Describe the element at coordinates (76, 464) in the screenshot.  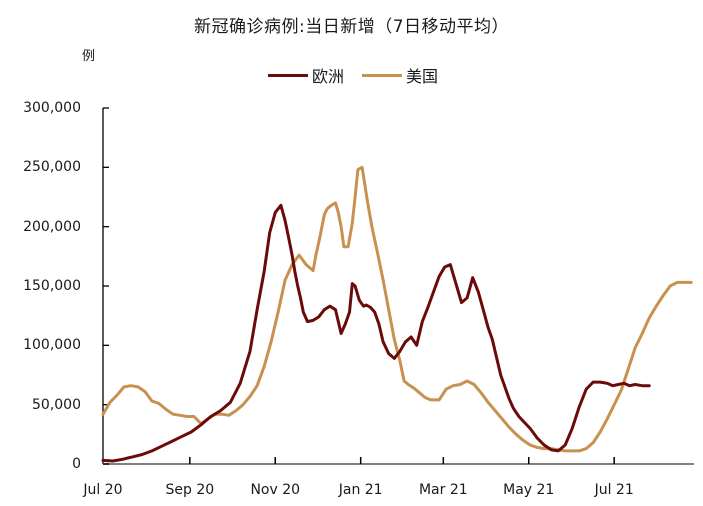
I see `y-tick-label: 0` at that location.